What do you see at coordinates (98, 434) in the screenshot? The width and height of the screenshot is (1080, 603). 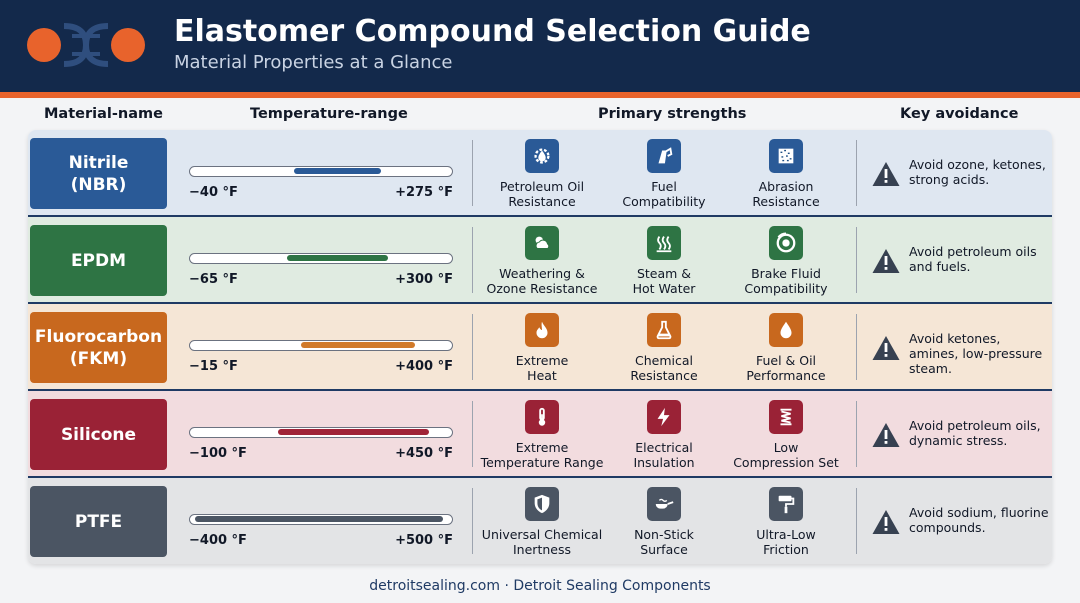 I see `material-name-label: Silicone` at bounding box center [98, 434].